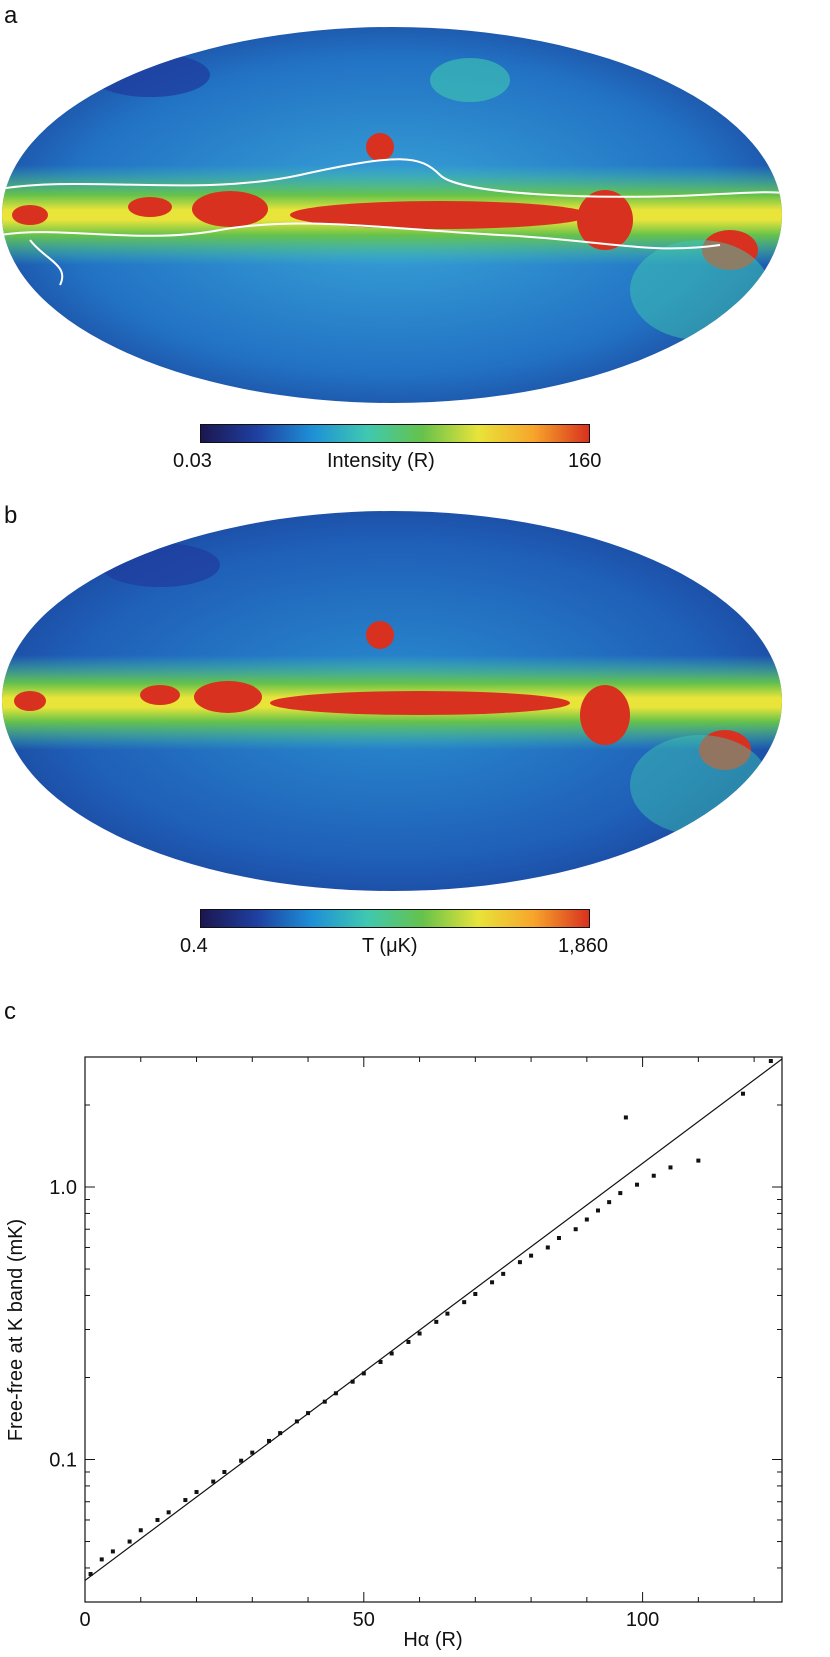  Describe the element at coordinates (194, 946) in the screenshot. I see `colorbar-b-min: 0.4` at that location.